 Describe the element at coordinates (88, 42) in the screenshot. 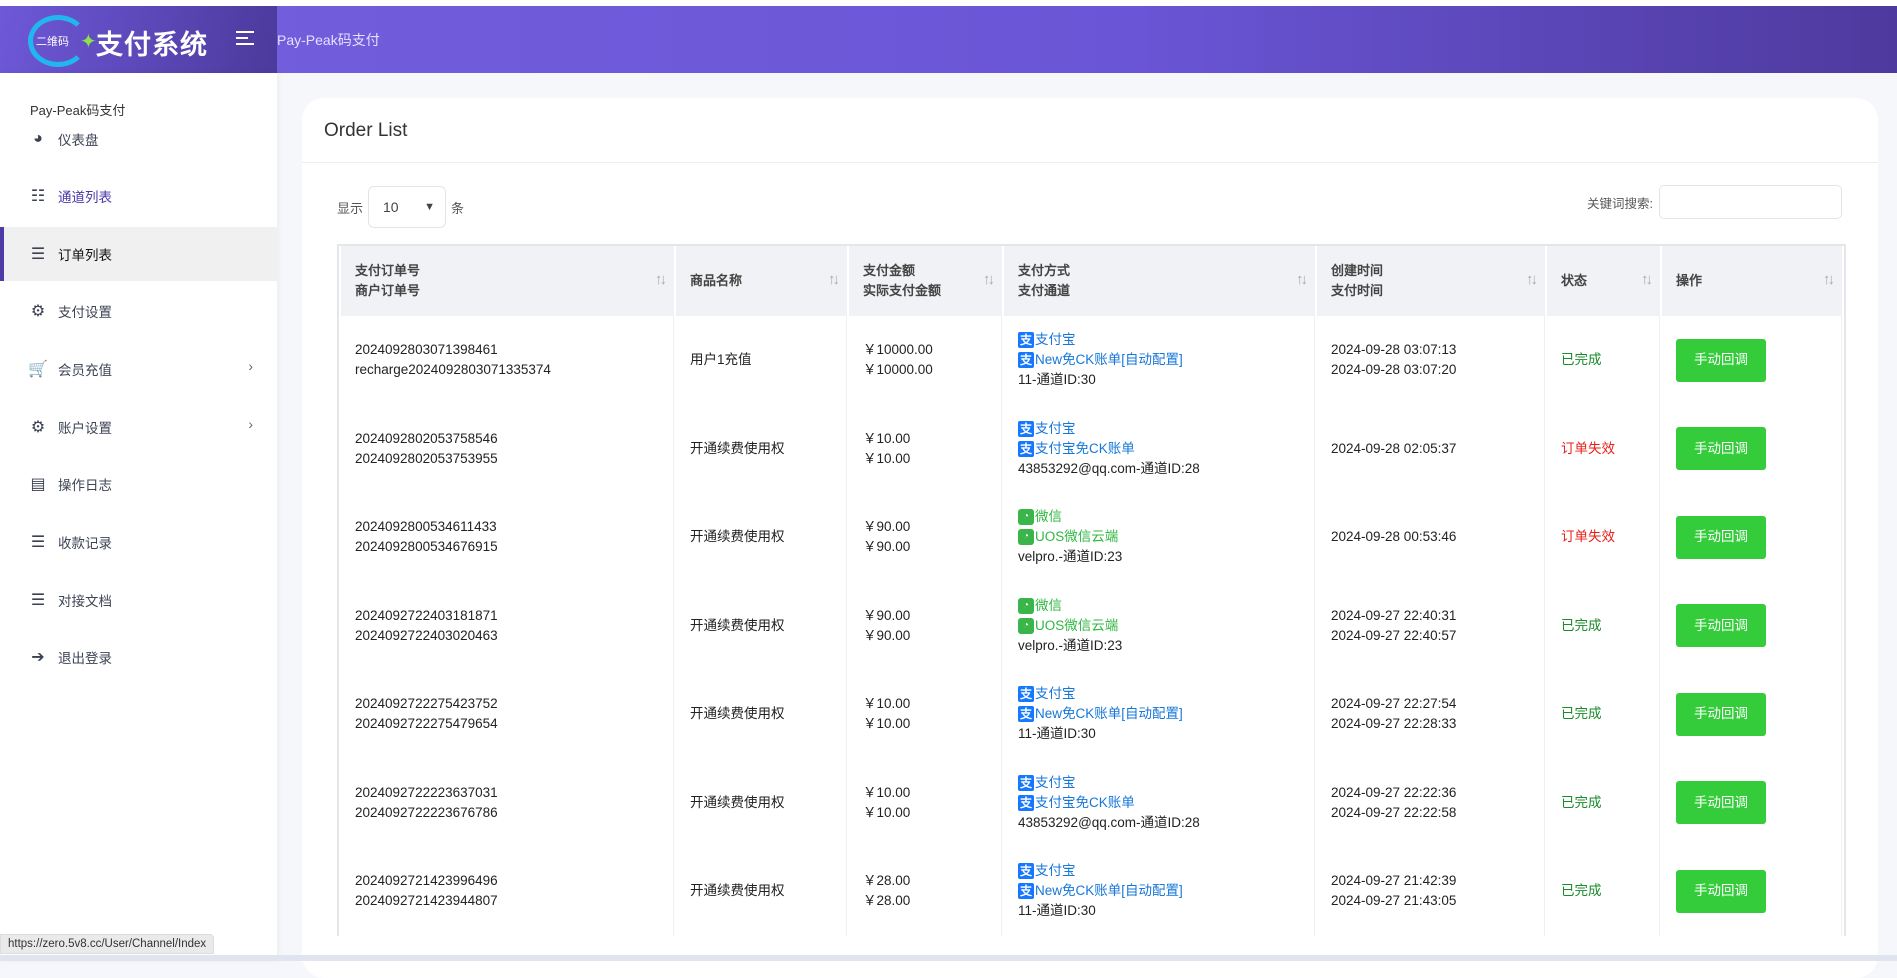

I see `logo-star-icon: ✦` at that location.